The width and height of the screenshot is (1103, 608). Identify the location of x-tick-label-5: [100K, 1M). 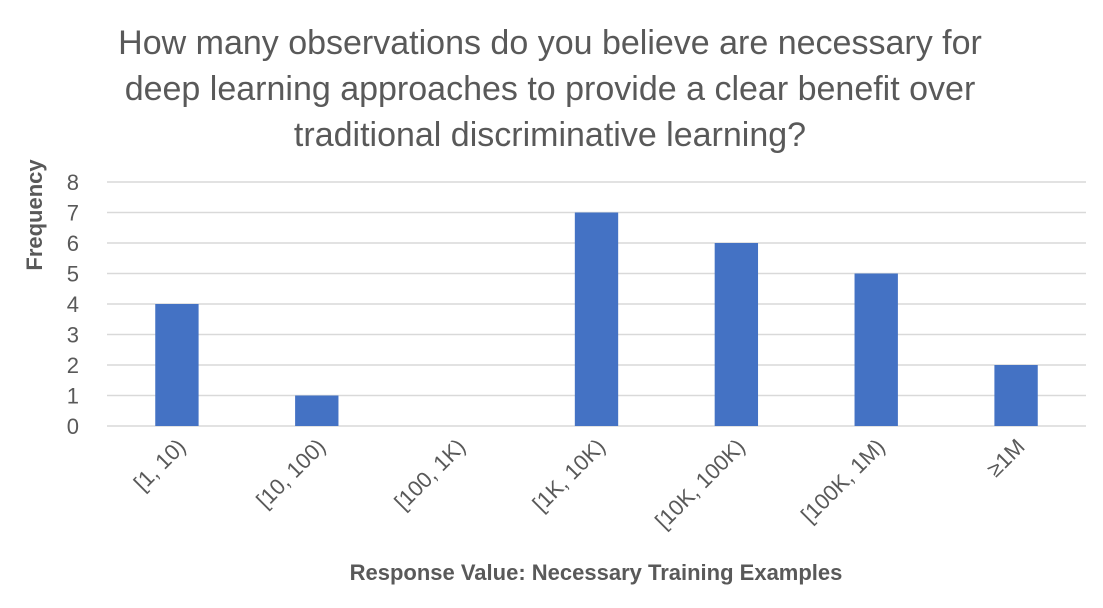
(843, 481).